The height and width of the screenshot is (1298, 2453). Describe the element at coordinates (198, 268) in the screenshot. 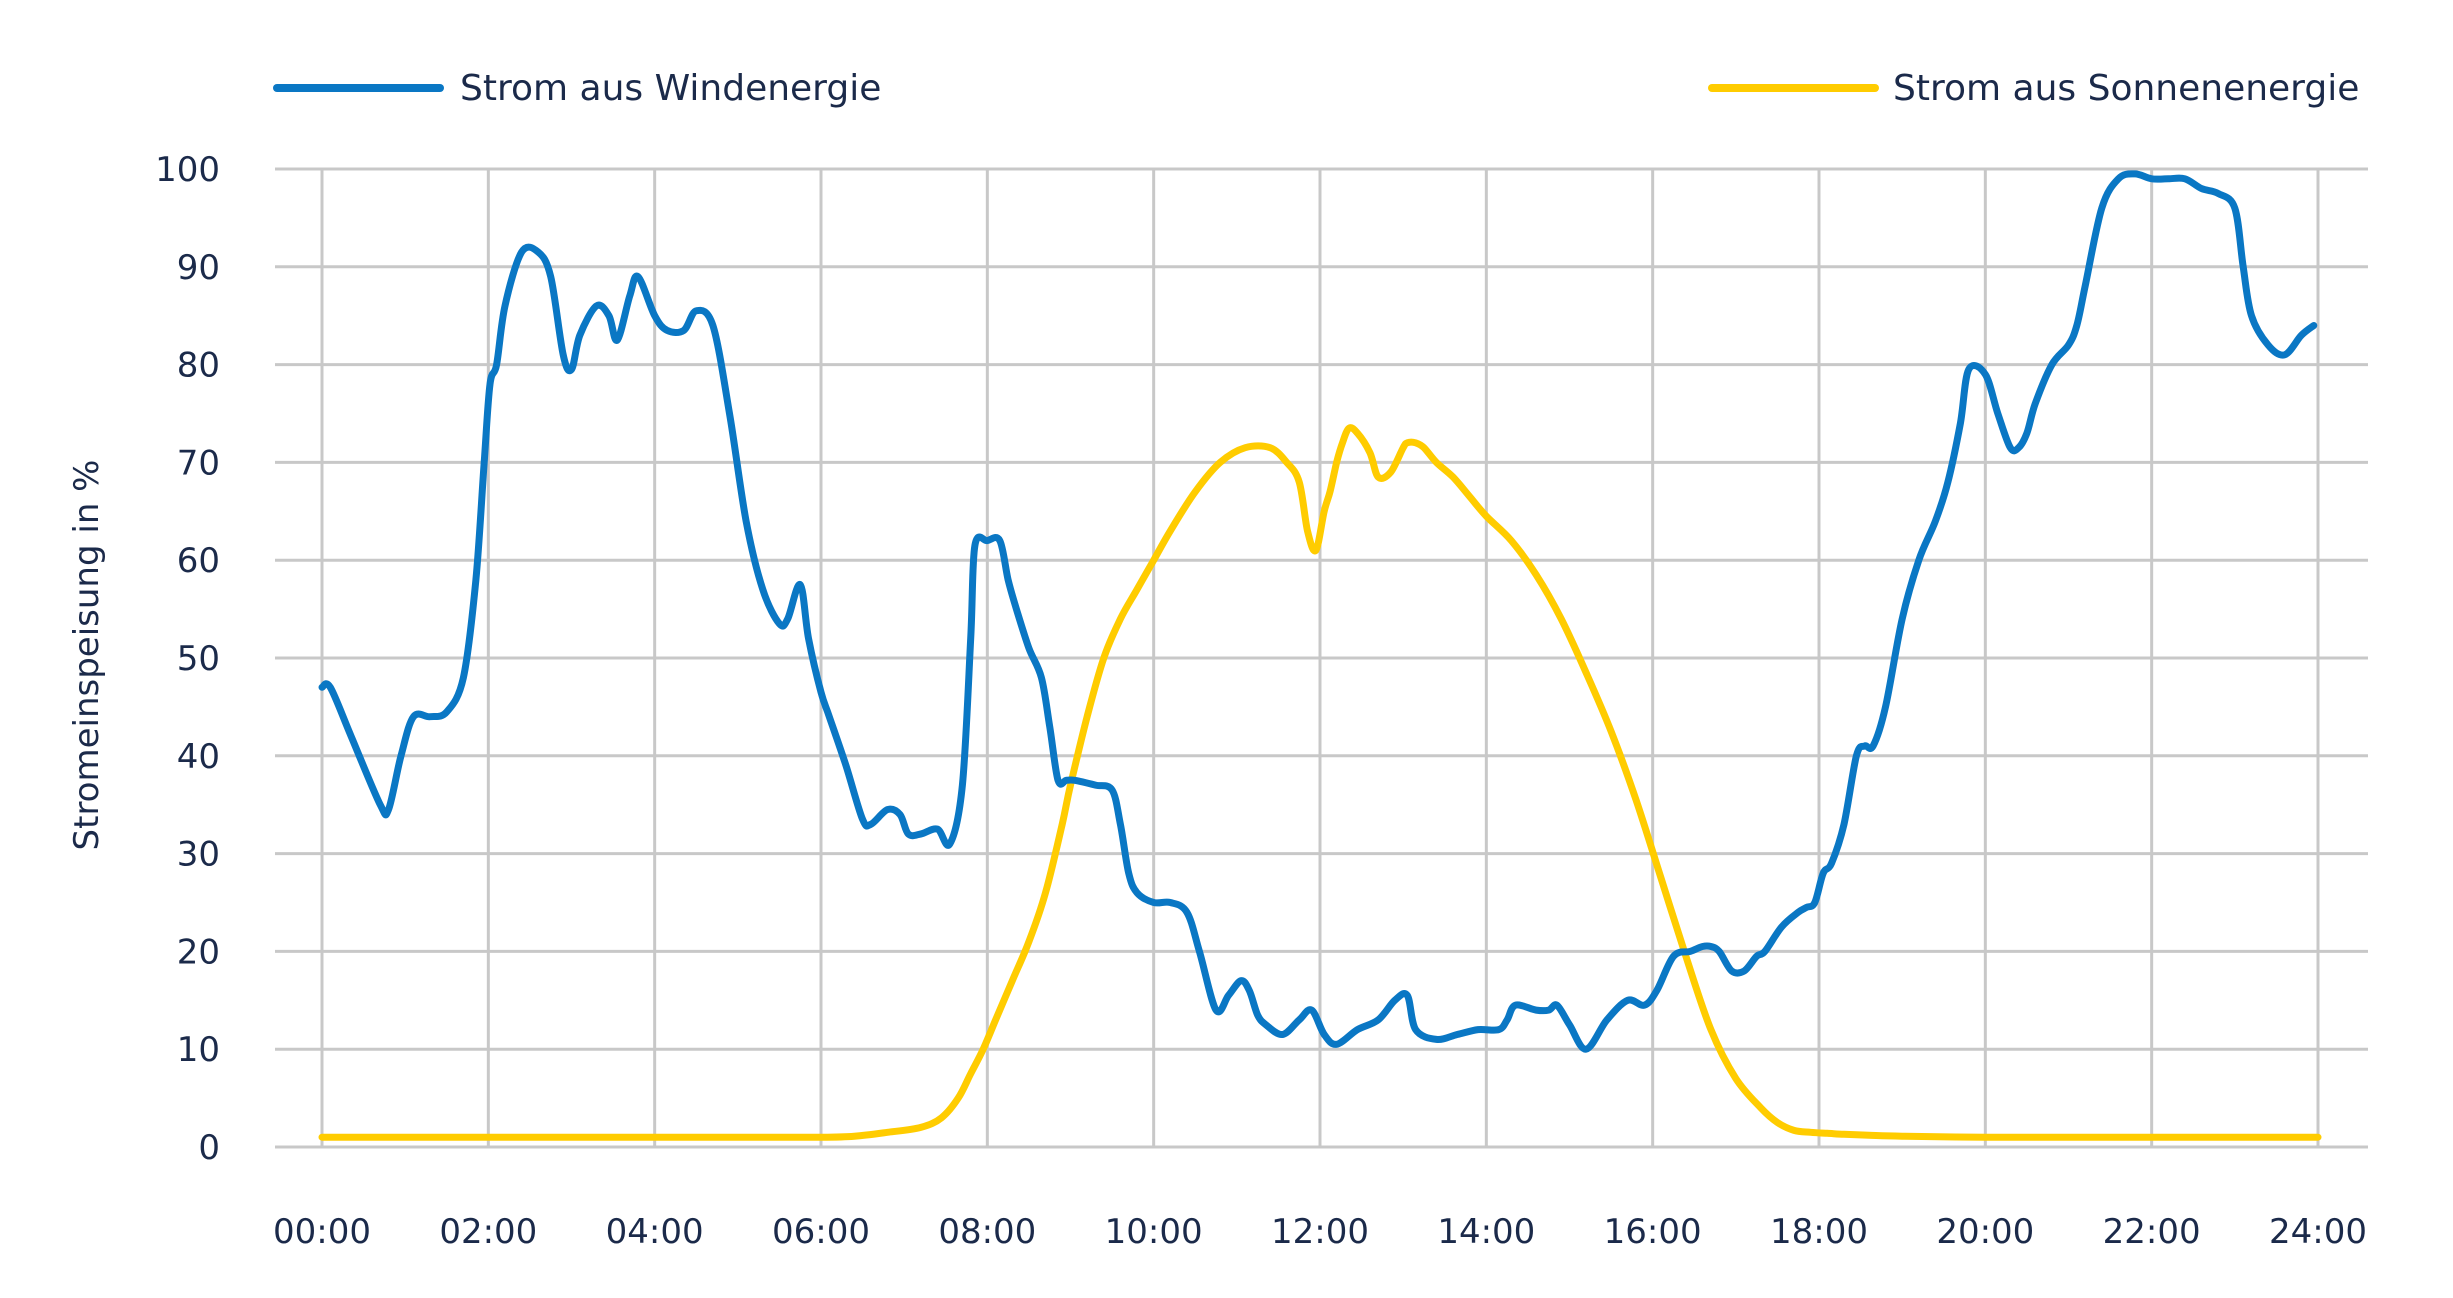

I see `y-tick-label: 90` at that location.